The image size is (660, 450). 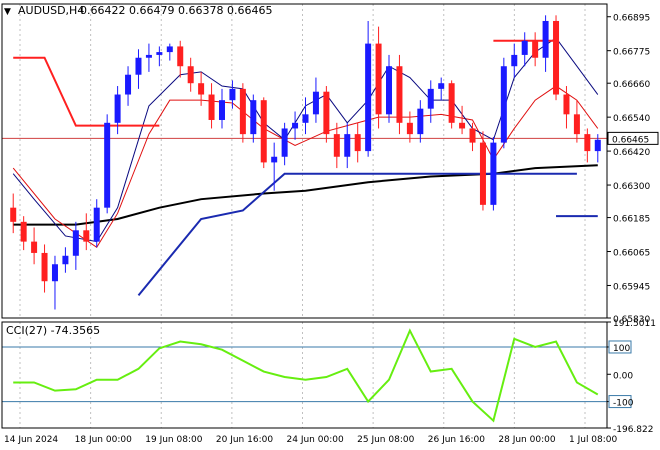 What do you see at coordinates (631, 19) in the screenshot?
I see `price-tick-label: 0.66895` at bounding box center [631, 19].